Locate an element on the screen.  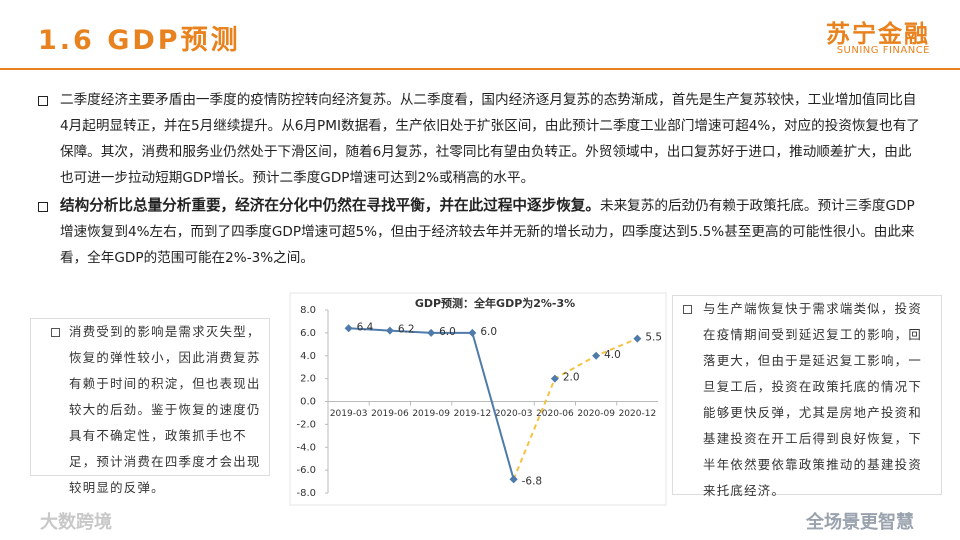
x-tick-label: 2020-09 is located at coordinates (596, 414).